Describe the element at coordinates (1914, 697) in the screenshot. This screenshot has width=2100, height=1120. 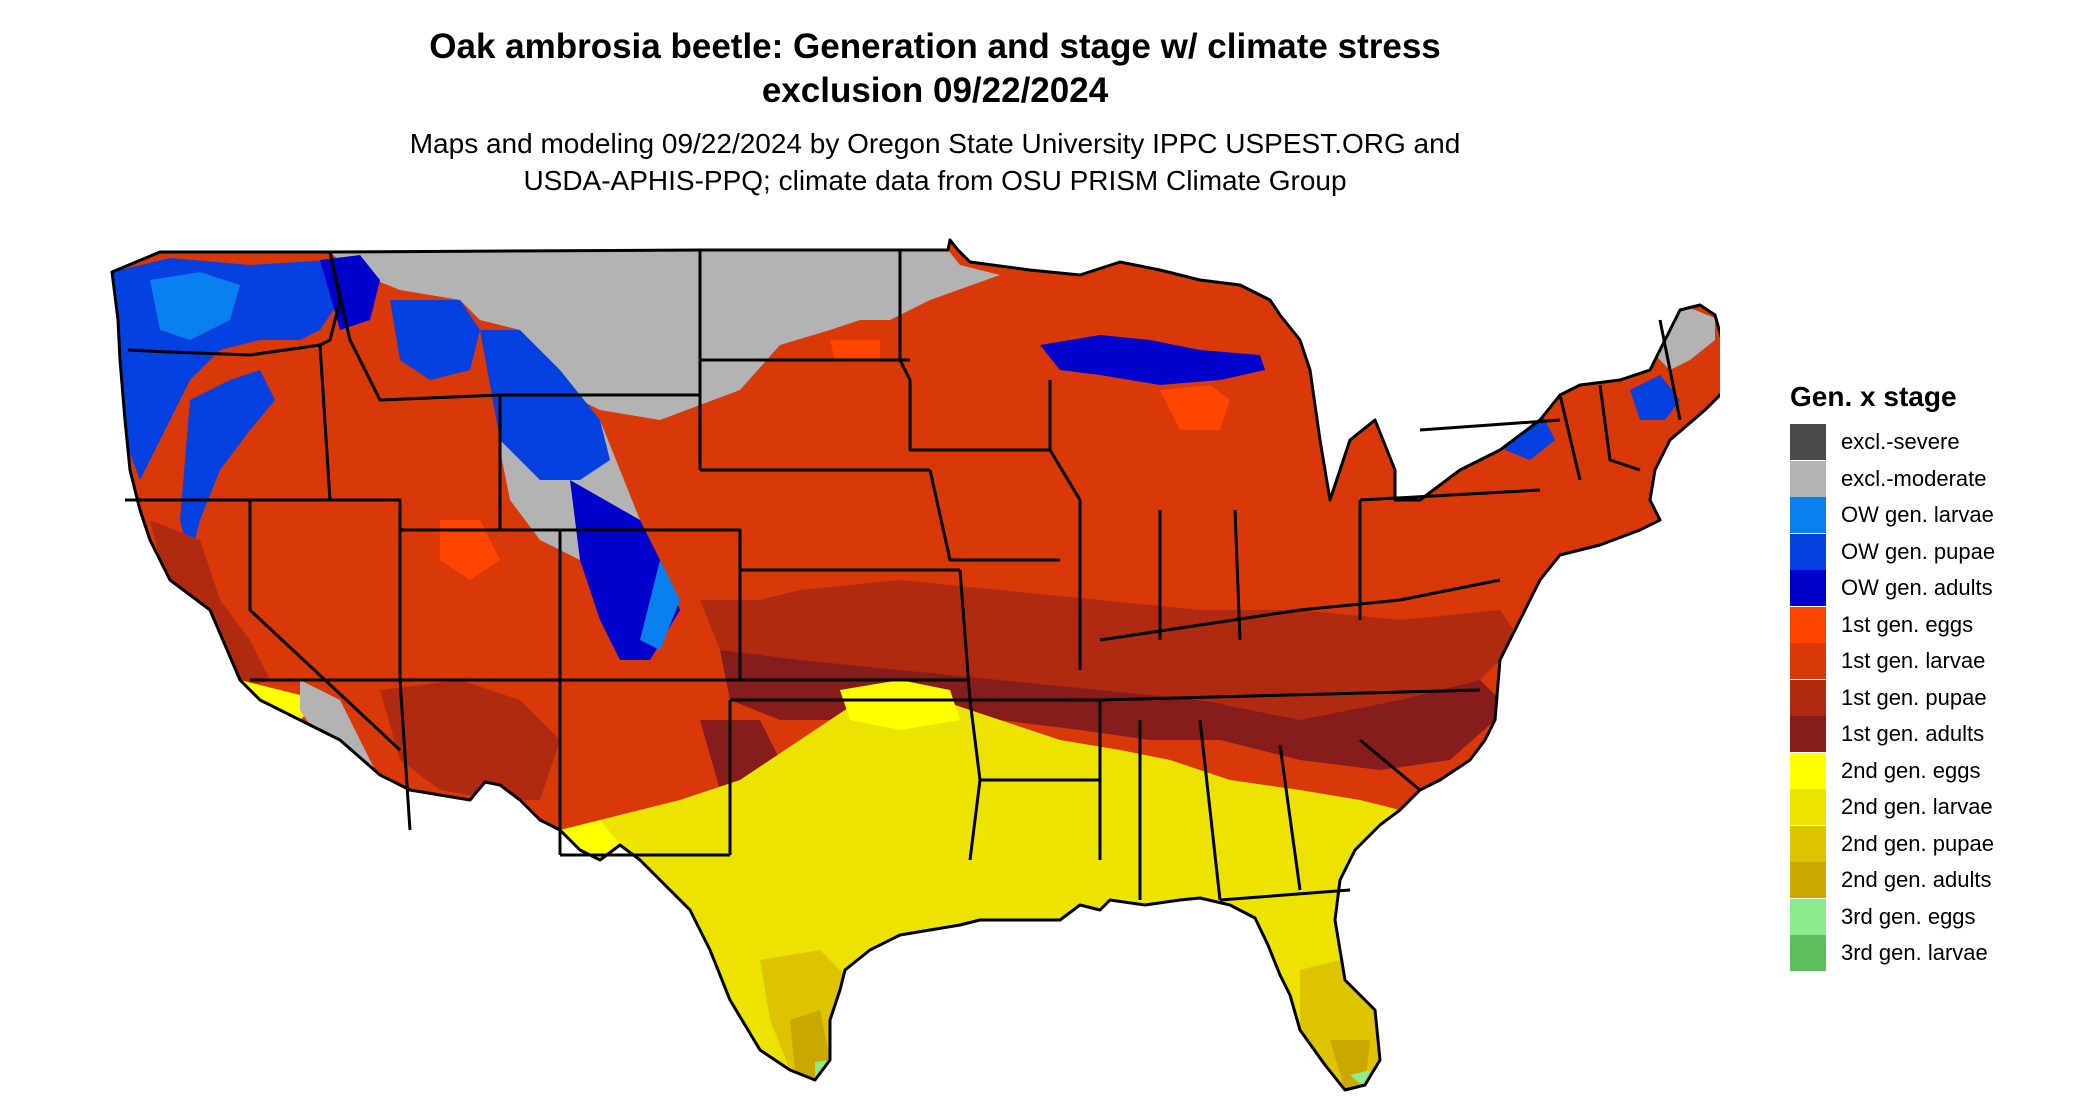
I see `legend-label: 1st gen. pupae` at that location.